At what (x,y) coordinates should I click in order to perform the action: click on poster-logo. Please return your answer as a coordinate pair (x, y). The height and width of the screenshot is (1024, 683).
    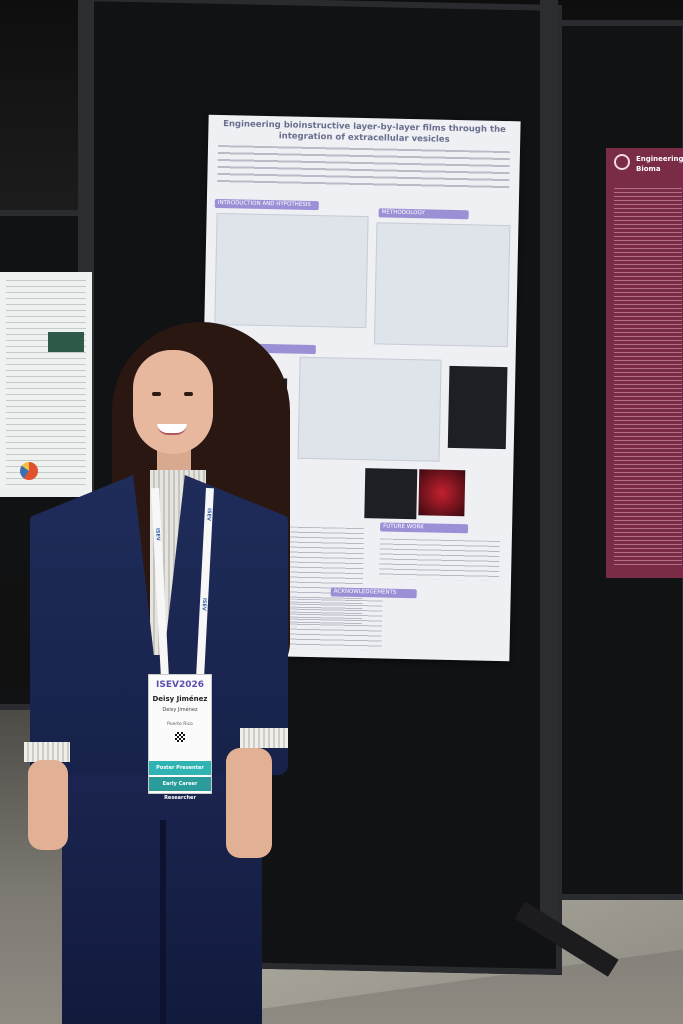
    Looking at the image, I should click on (622, 162).